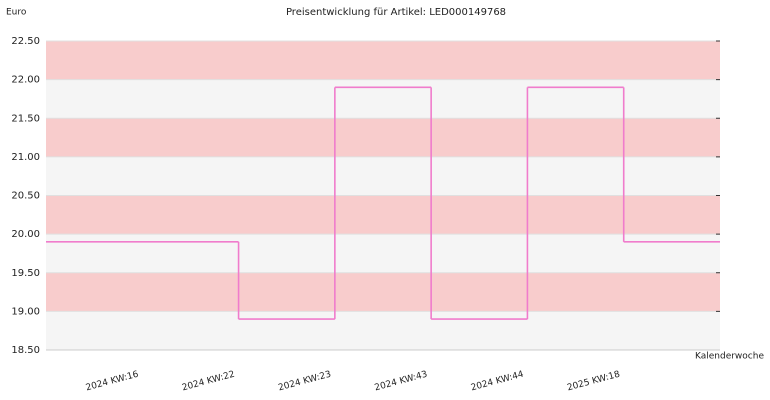  What do you see at coordinates (208, 382) in the screenshot?
I see `x-tick-label: 2024 KW:22` at bounding box center [208, 382].